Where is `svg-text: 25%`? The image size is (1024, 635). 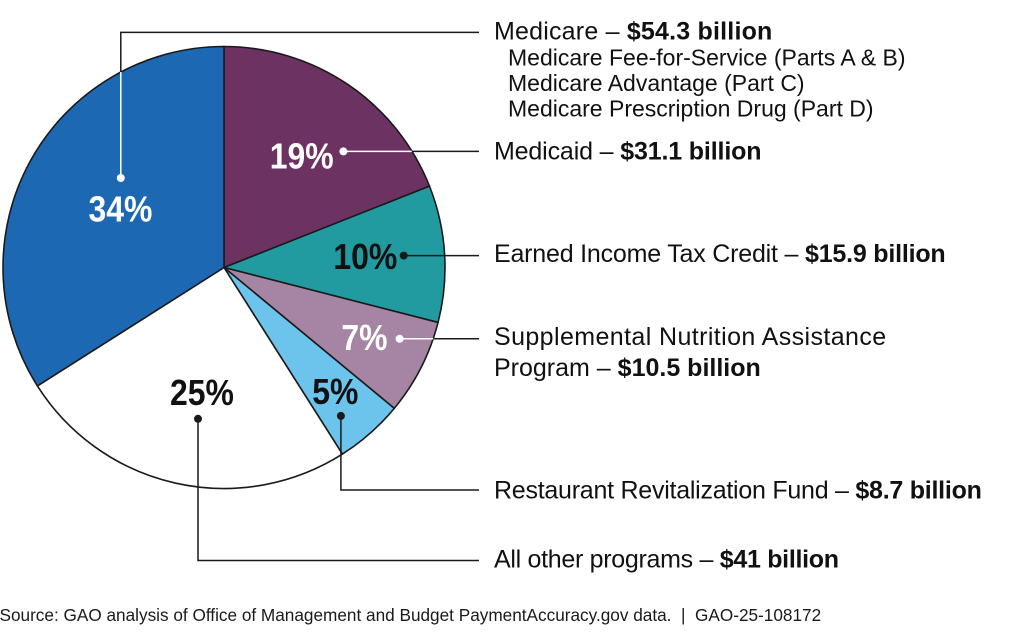
svg-text: 25% is located at coordinates (202, 393).